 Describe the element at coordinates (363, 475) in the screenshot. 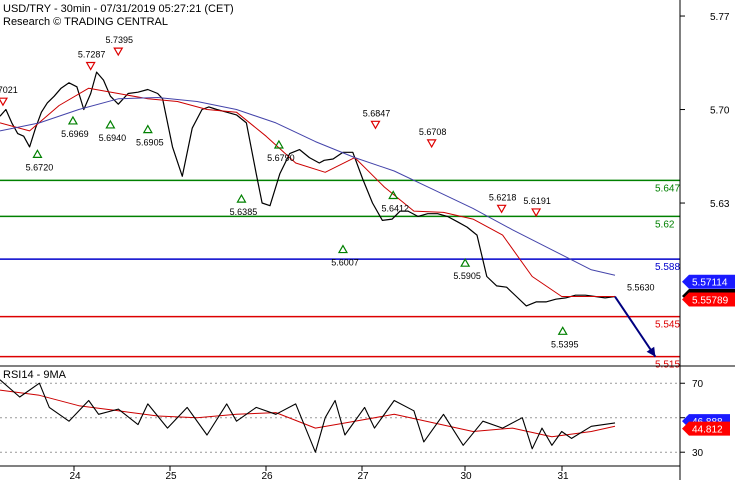

I see `x-tick-label: 27` at that location.